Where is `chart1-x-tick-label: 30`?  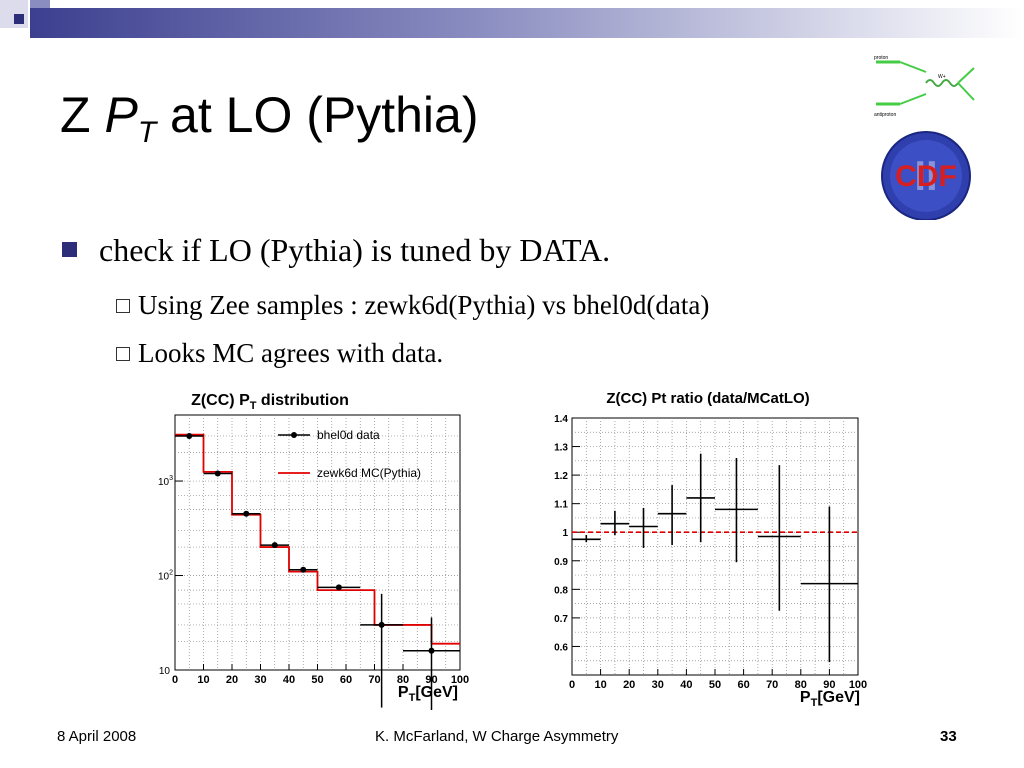 chart1-x-tick-label: 30 is located at coordinates (260, 680).